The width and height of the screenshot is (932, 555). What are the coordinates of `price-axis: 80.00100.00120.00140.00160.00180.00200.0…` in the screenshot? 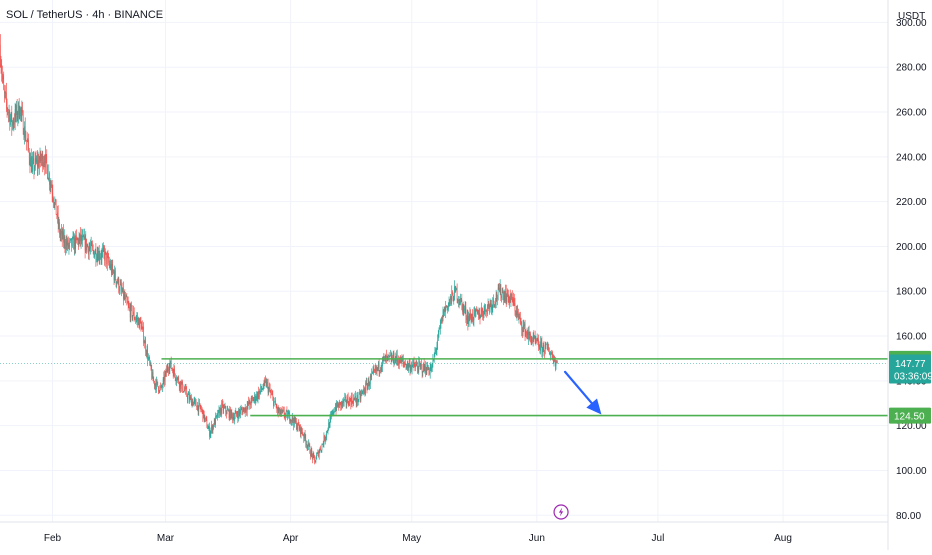 It's located at (911, 270).